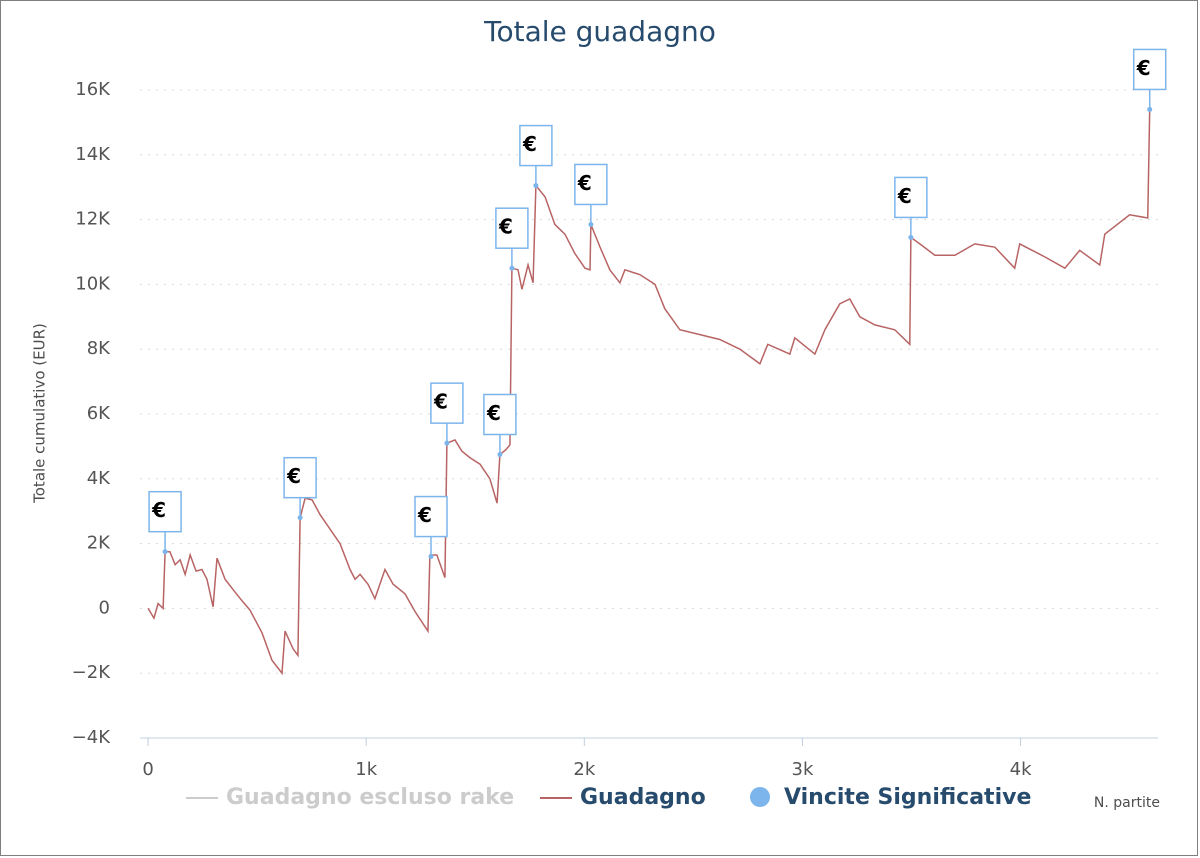 This screenshot has height=858, width=1200. What do you see at coordinates (370, 797) in the screenshot?
I see `legend-label: Guadagno escluso rake` at bounding box center [370, 797].